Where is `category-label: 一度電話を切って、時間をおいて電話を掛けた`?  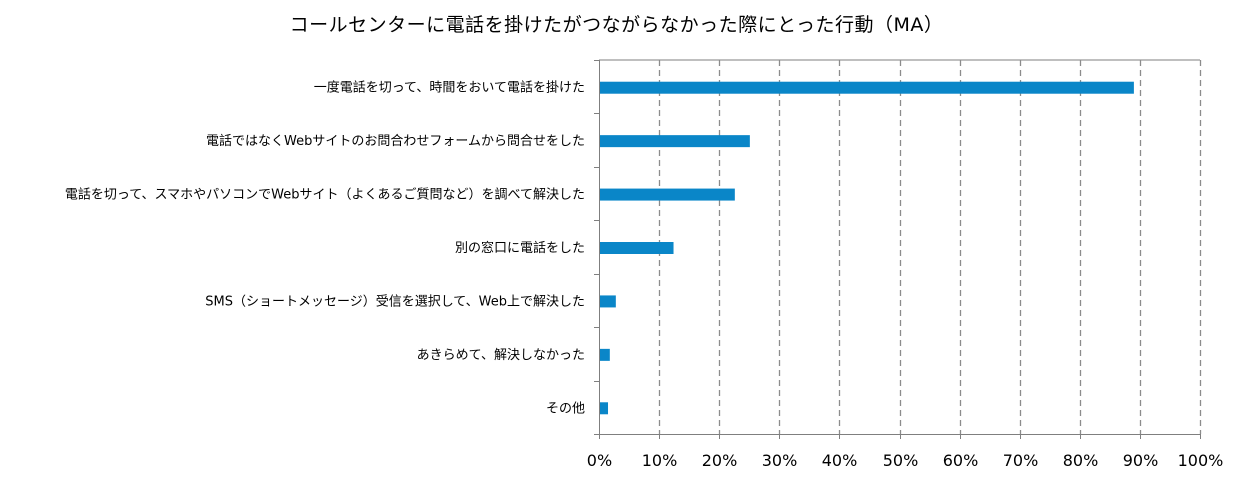
category-label: 一度電話を切って、時間をおいて電話を掛けた is located at coordinates (449, 88).